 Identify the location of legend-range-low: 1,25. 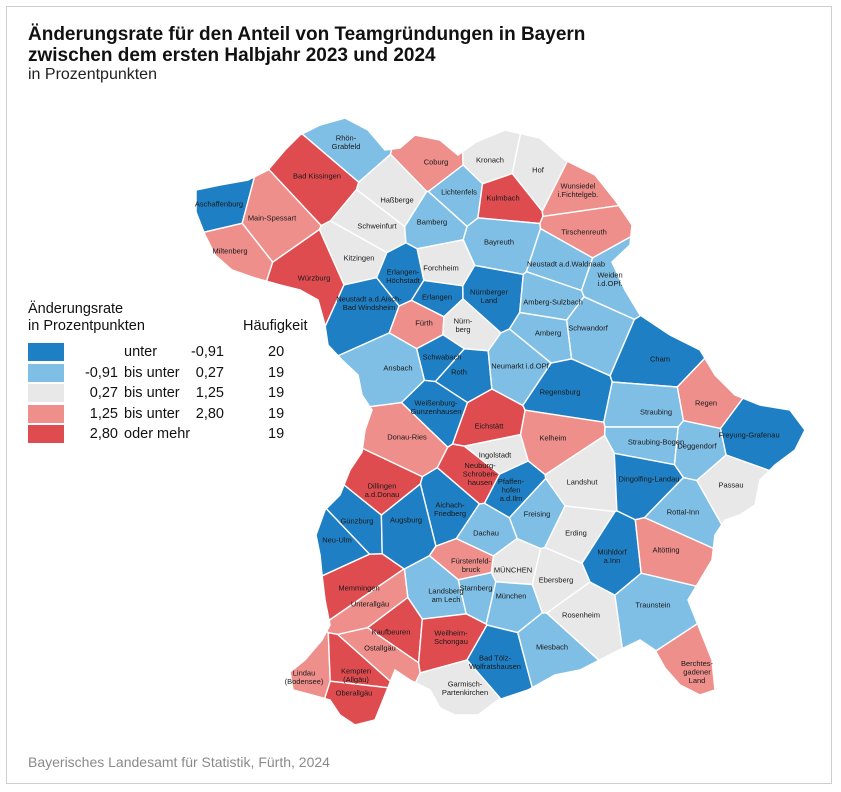
(103, 413).